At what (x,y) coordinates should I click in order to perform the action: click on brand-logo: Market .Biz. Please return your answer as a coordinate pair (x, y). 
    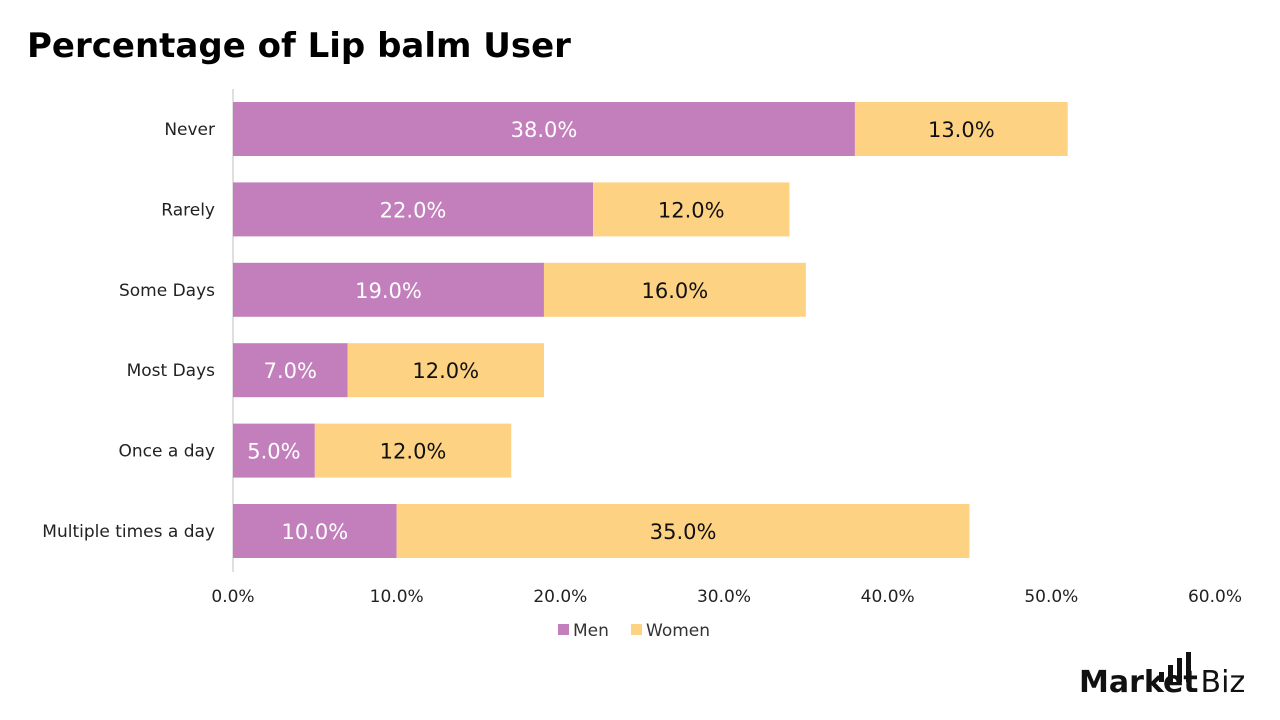
    Looking at the image, I should click on (1162, 676).